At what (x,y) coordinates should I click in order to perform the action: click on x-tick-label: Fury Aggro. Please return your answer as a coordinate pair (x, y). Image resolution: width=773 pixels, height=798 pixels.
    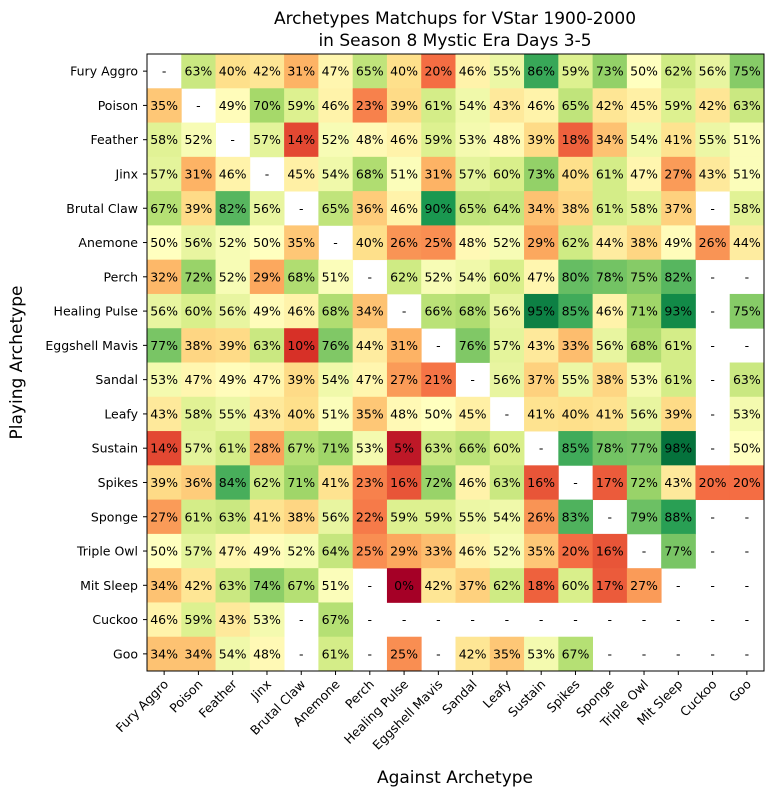
    Looking at the image, I should click on (142, 706).